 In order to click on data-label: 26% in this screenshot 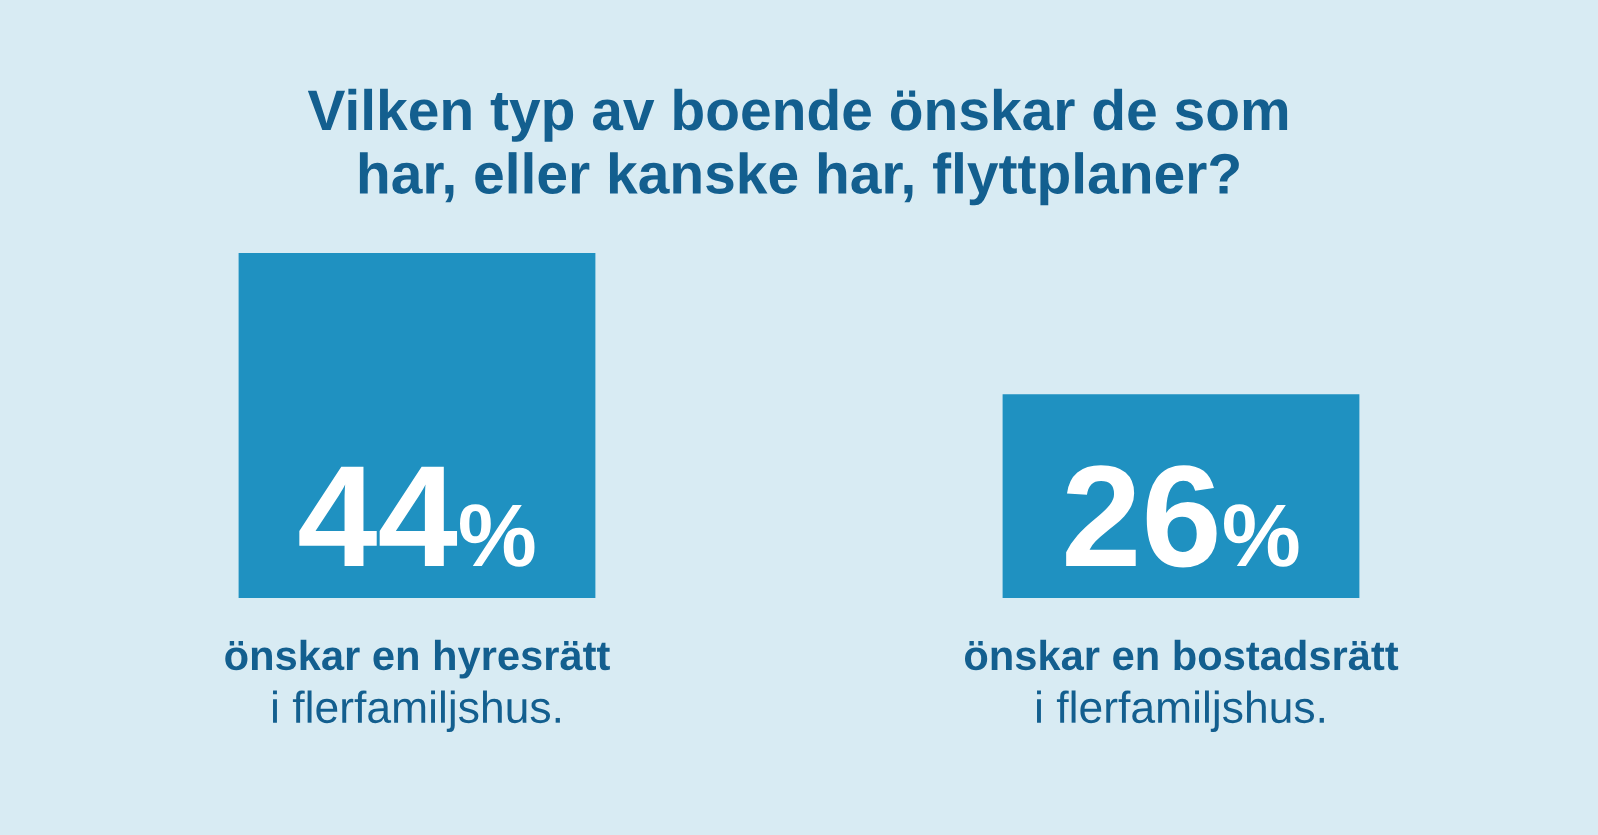, I will do `click(1182, 516)`.